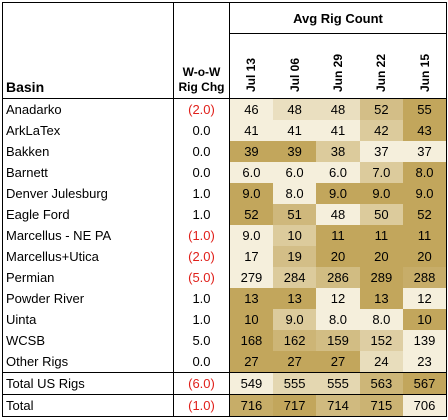 The width and height of the screenshot is (448, 420). I want to click on table-row: Uinta 1.0 10 9.0 8.0 8.0 10, so click(224, 319).